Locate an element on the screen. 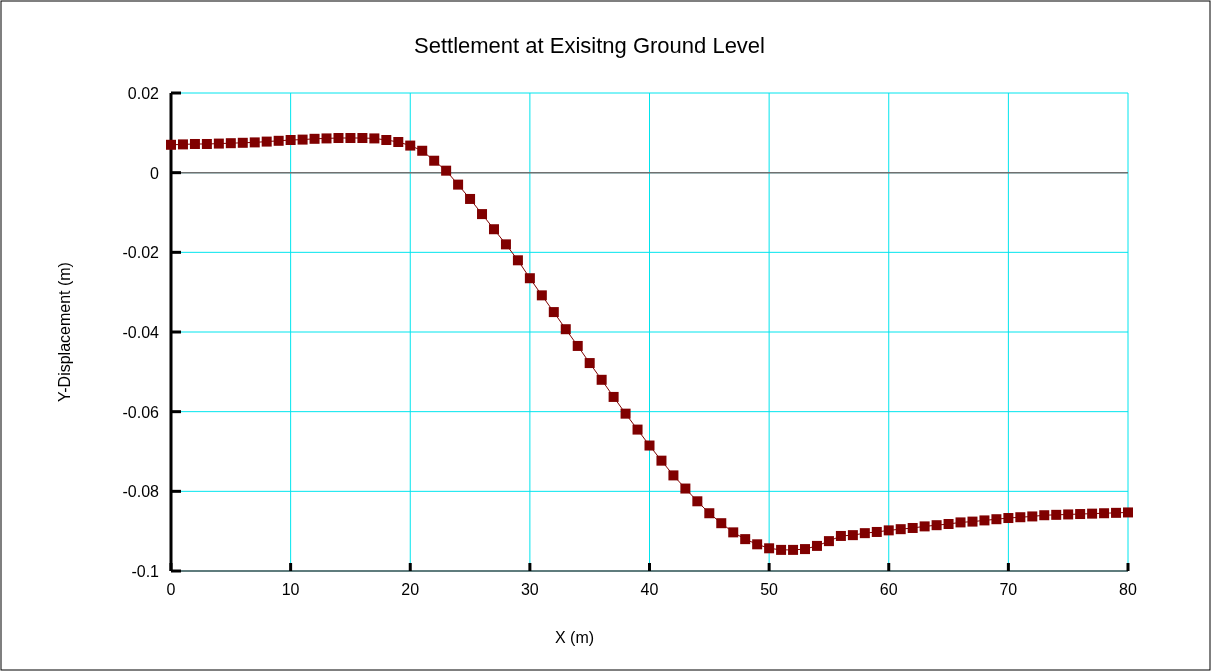 This screenshot has height=671, width=1217. x-tick-label: 30 is located at coordinates (529, 589).